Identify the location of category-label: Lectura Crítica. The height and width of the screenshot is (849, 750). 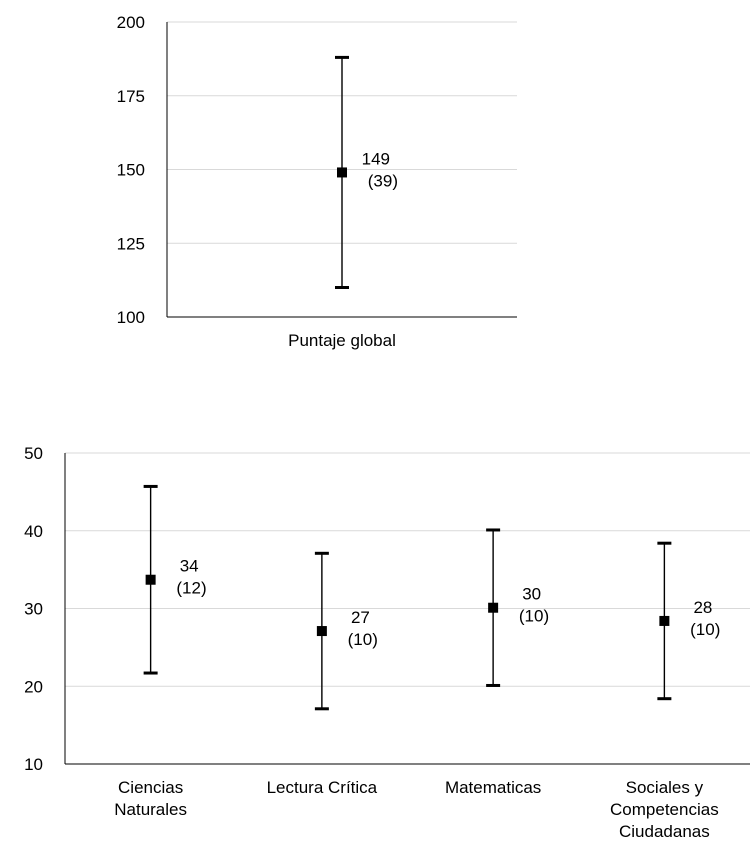
(322, 787).